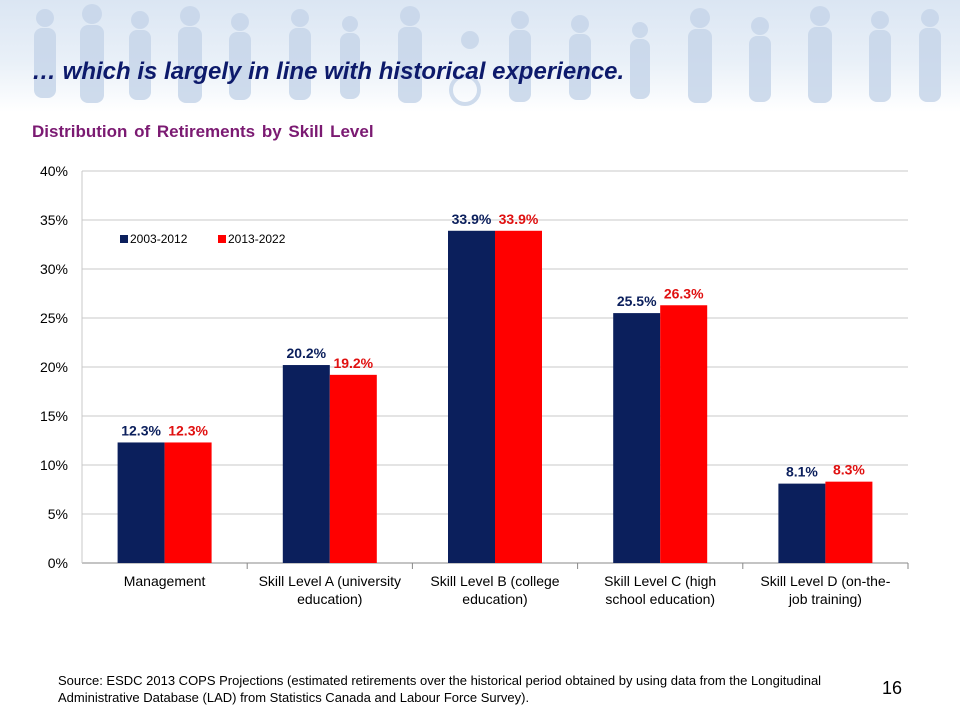 This screenshot has width=960, height=720. What do you see at coordinates (660, 581) in the screenshot?
I see `x-tick-label: Skill Level C (high` at bounding box center [660, 581].